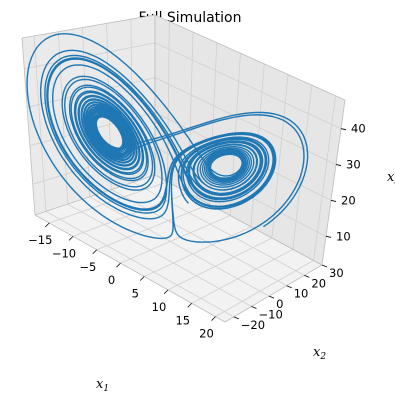 The width and height of the screenshot is (395, 405). What do you see at coordinates (111, 280) in the screenshot?
I see `x-tick-label: 0` at bounding box center [111, 280].